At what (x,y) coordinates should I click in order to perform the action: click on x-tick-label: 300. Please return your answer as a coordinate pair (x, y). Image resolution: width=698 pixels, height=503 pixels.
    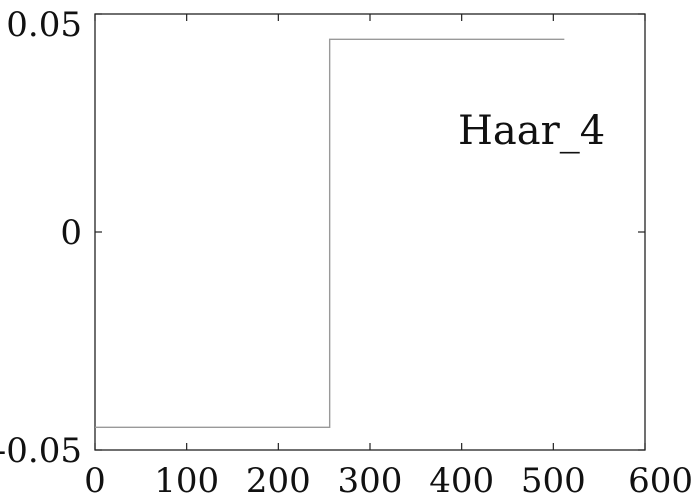
    Looking at the image, I should click on (370, 481).